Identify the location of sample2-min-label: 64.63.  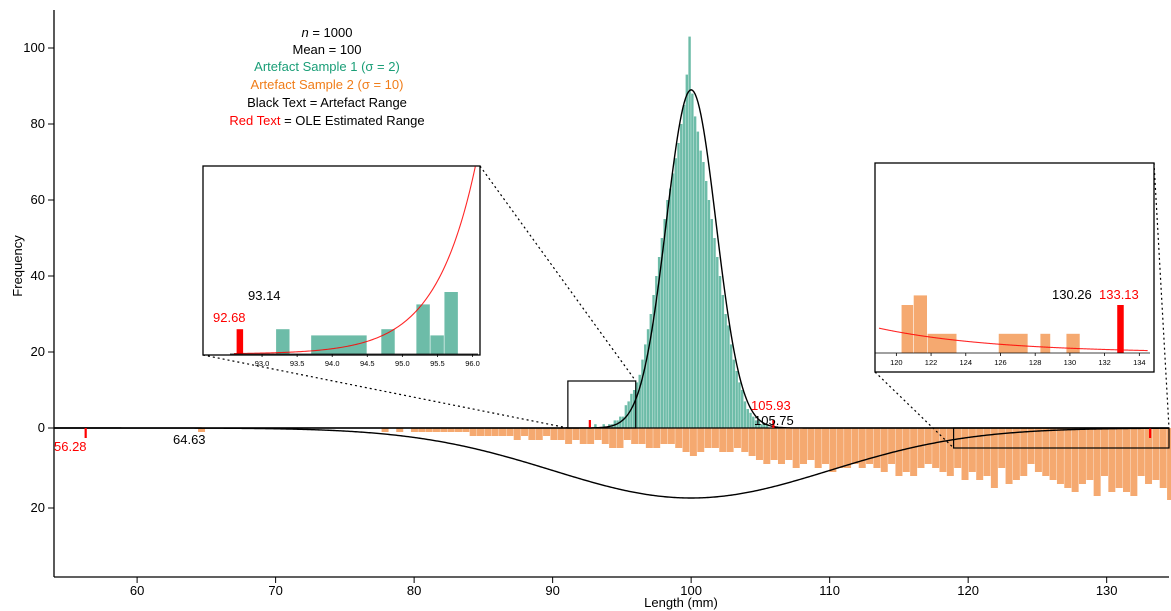
(189, 439).